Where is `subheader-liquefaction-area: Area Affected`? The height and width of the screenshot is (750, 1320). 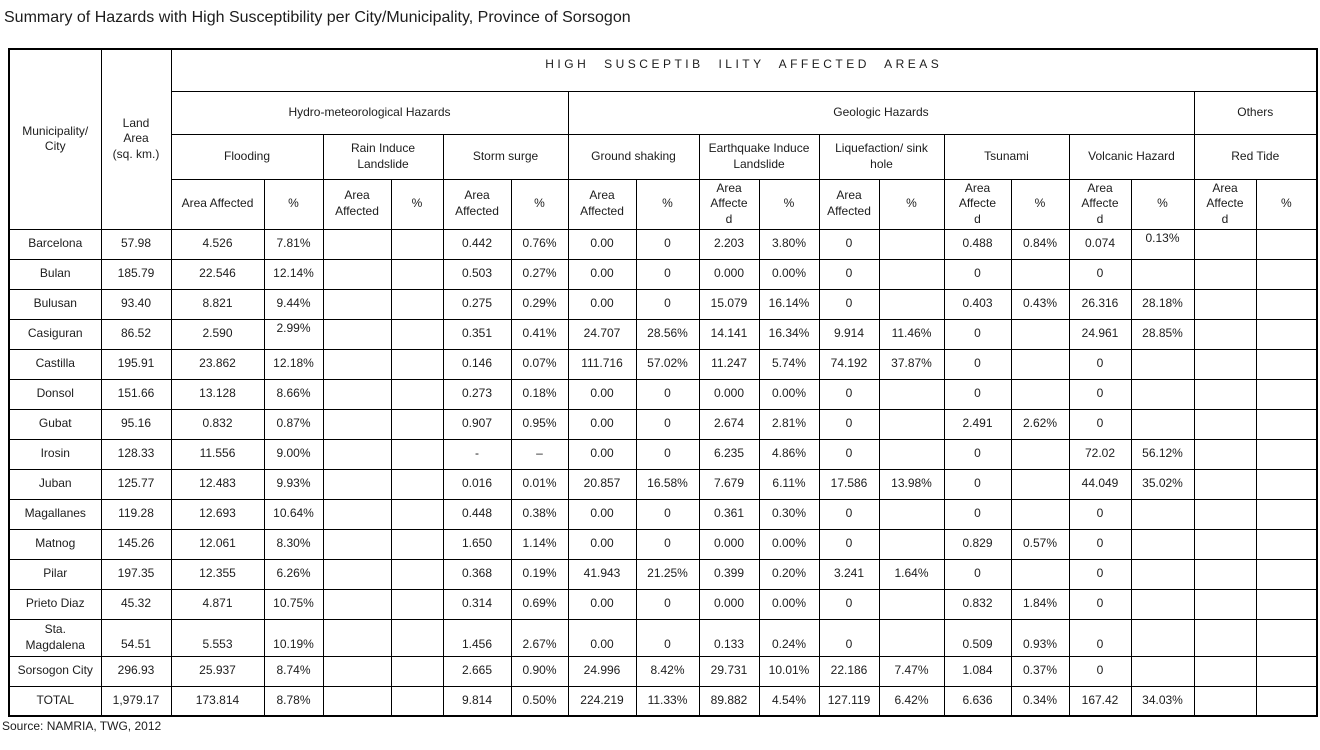
subheader-liquefaction-area: Area Affected is located at coordinates (849, 204).